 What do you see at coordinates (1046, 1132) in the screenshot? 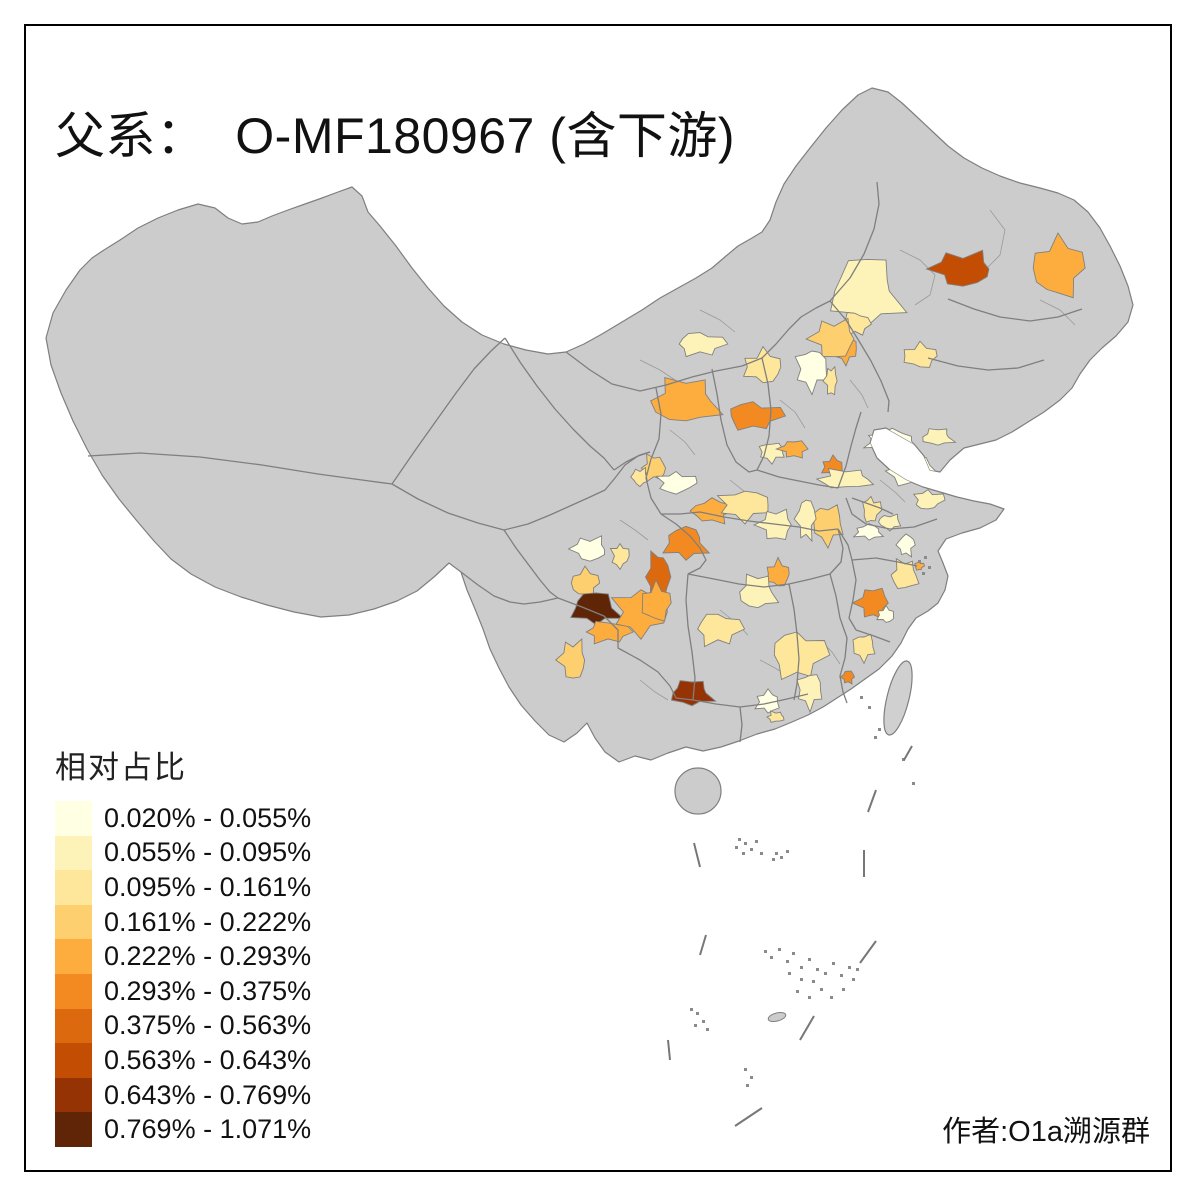
I see `attribution-text: 作者:O1a溯源群` at bounding box center [1046, 1132].